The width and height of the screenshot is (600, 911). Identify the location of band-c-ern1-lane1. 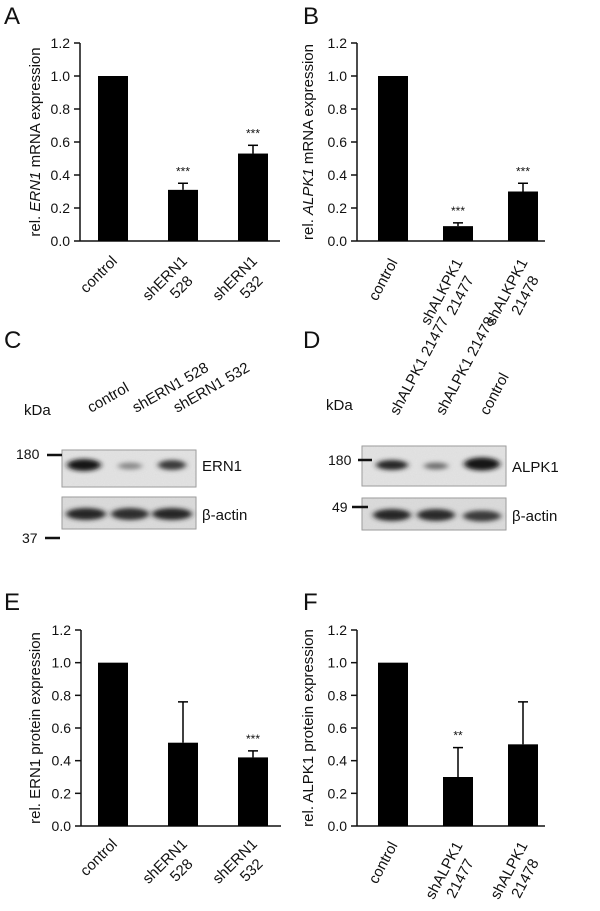
(84, 465).